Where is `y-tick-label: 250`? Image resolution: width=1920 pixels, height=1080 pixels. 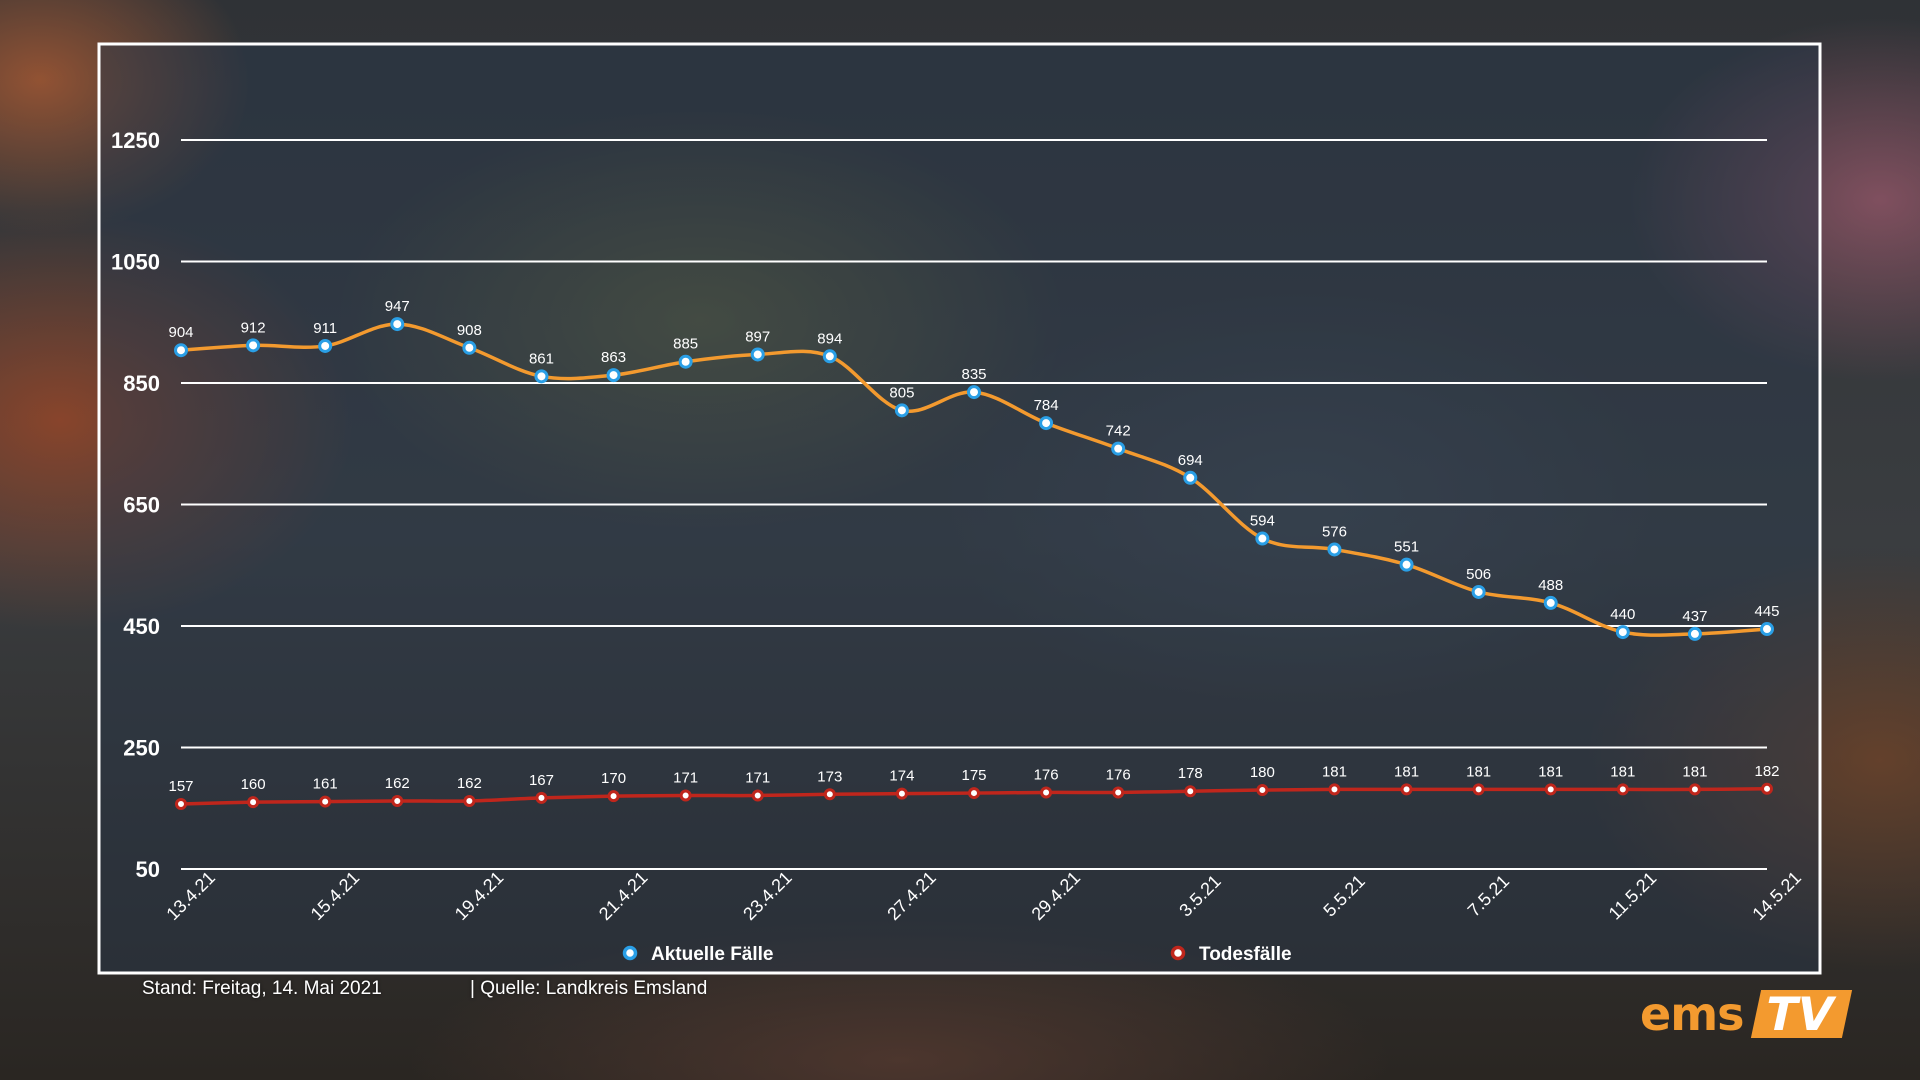
y-tick-label: 250 is located at coordinates (141, 748).